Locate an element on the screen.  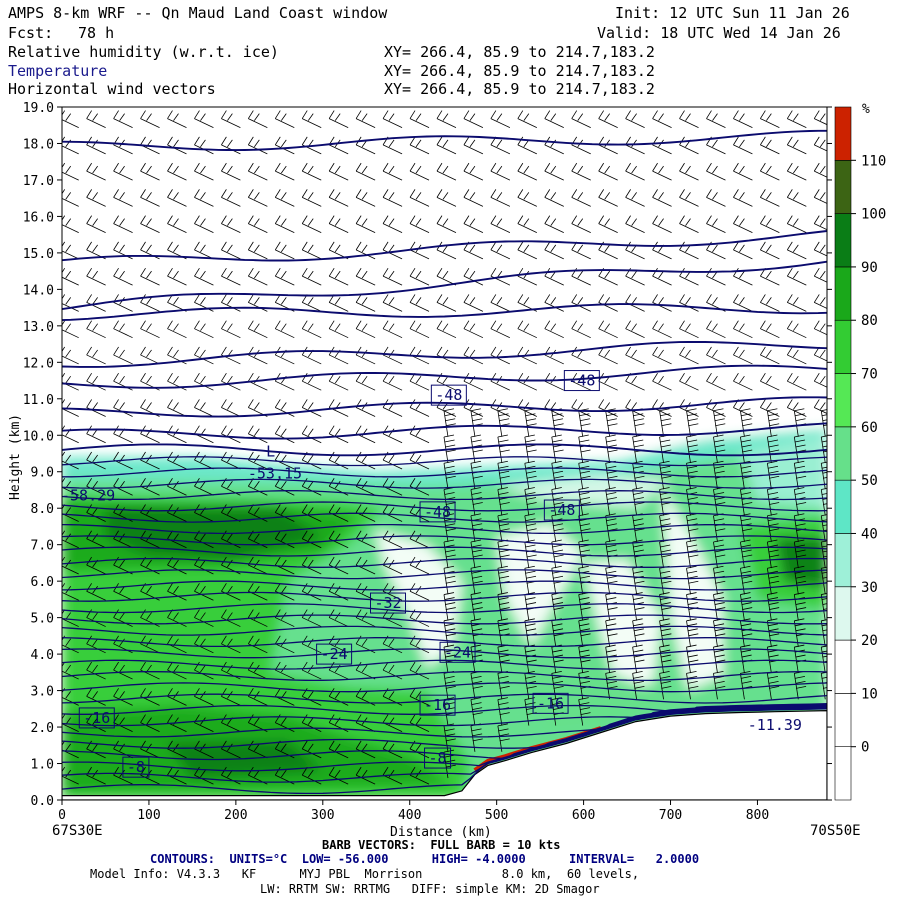
y-tick-label: 4.0 is located at coordinates (42, 655).